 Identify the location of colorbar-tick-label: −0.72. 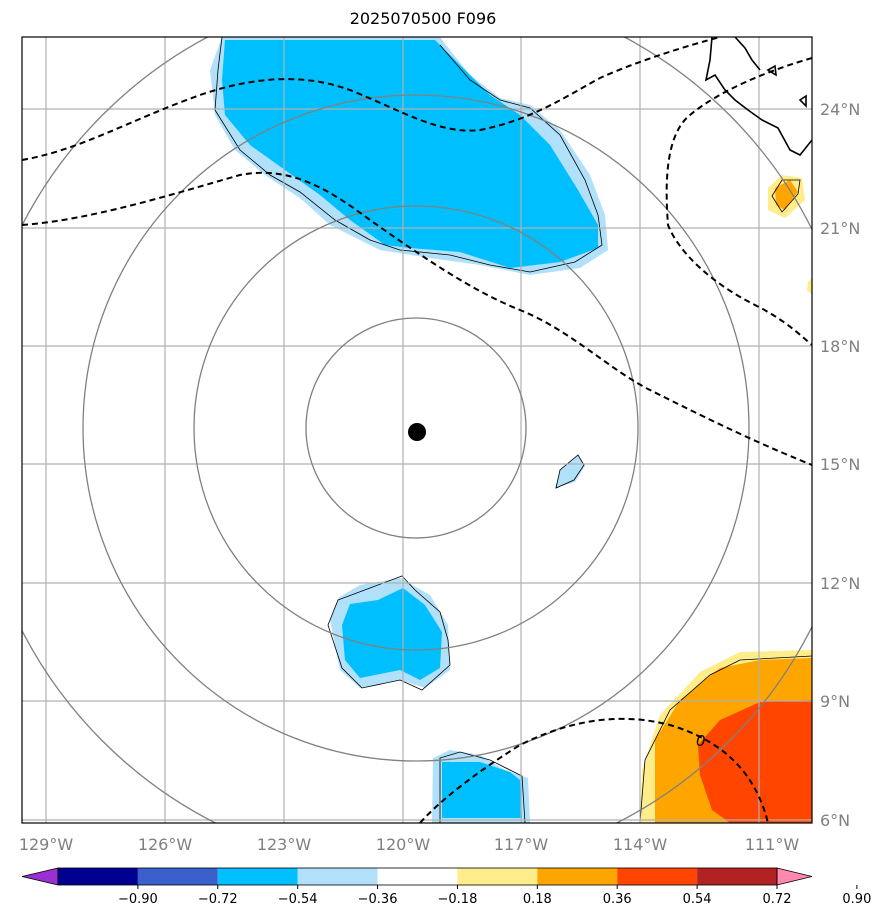
(218, 899).